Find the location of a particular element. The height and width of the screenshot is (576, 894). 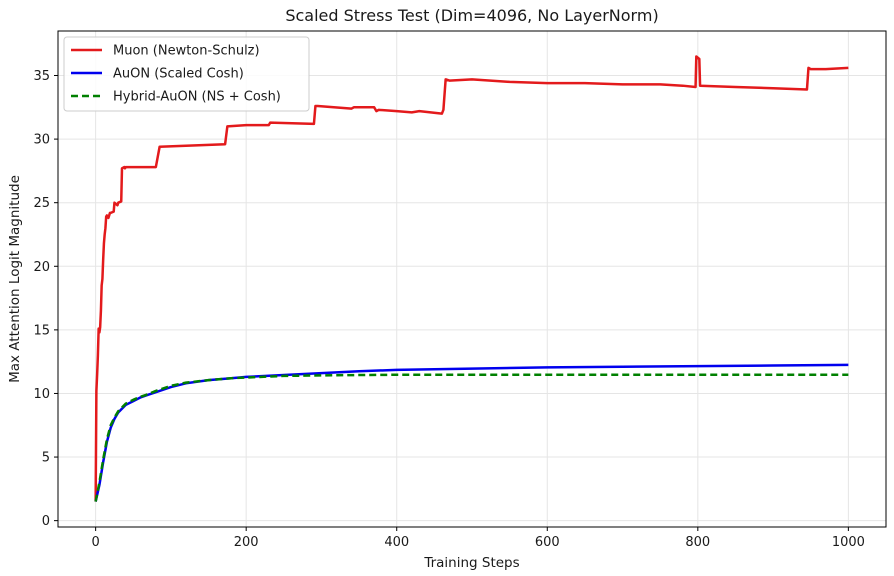

legend-label-auon: AuON (Scaled Cosh) is located at coordinates (178, 74).